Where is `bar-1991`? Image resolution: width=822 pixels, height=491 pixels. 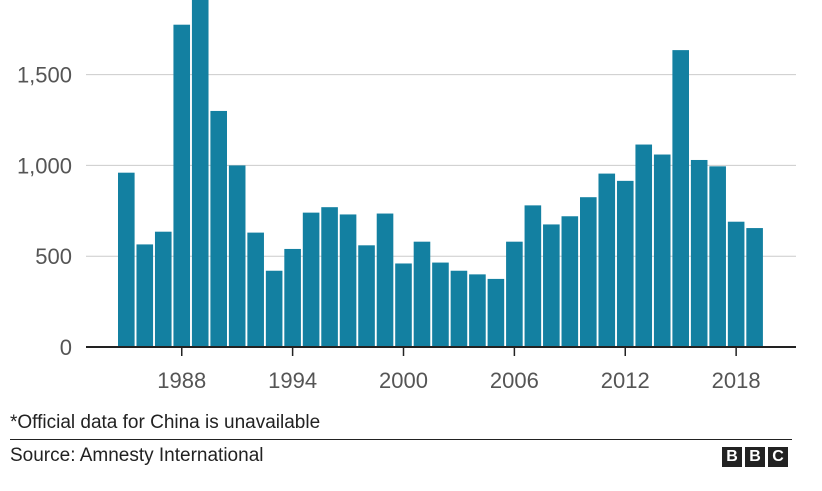 bar-1991 is located at coordinates (237, 256).